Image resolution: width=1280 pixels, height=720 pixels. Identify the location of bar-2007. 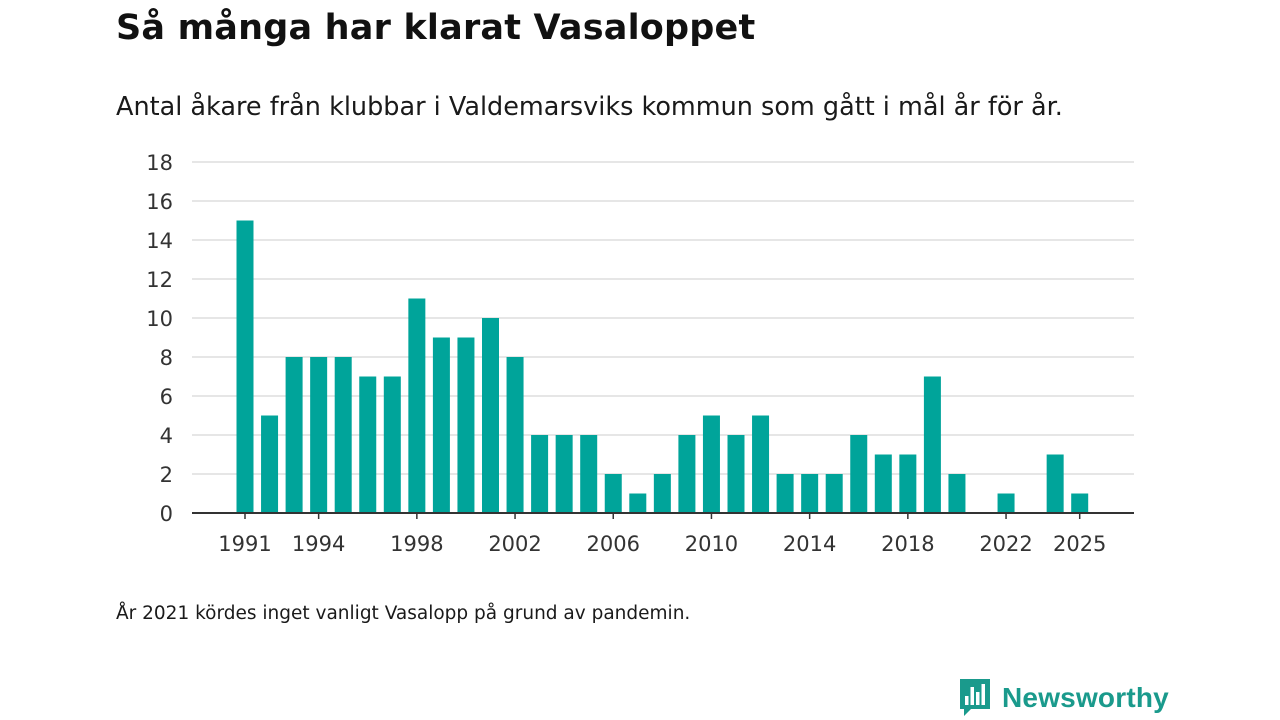
(638, 503).